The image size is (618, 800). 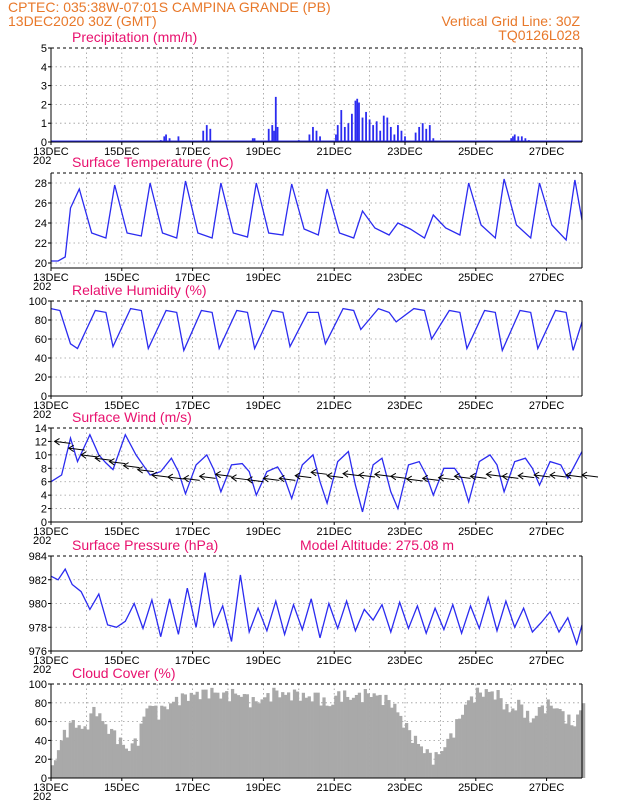 What do you see at coordinates (38, 685) in the screenshot?
I see `y-tick-label: 100` at bounding box center [38, 685].